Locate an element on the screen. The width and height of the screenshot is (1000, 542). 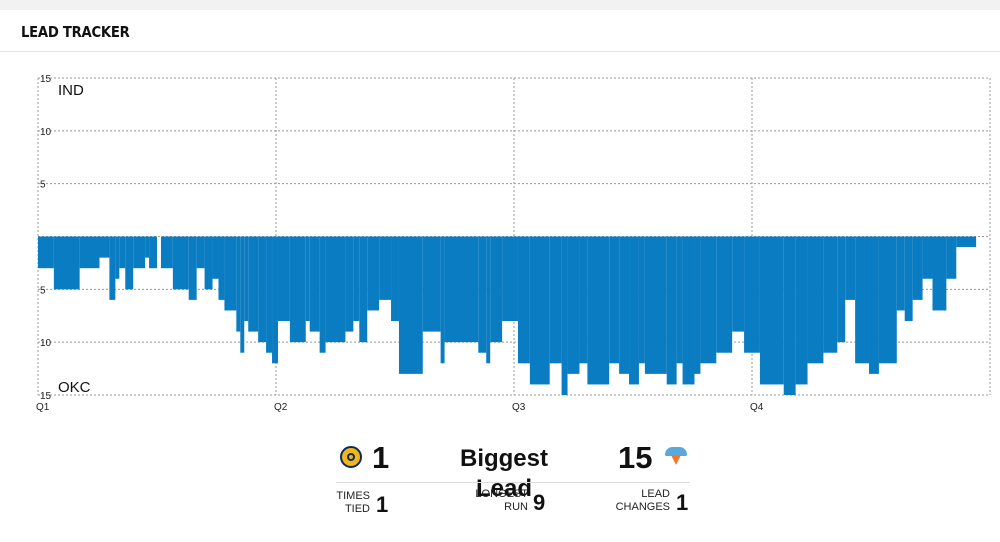
y-tick-label: 15 is located at coordinates (46, 79).